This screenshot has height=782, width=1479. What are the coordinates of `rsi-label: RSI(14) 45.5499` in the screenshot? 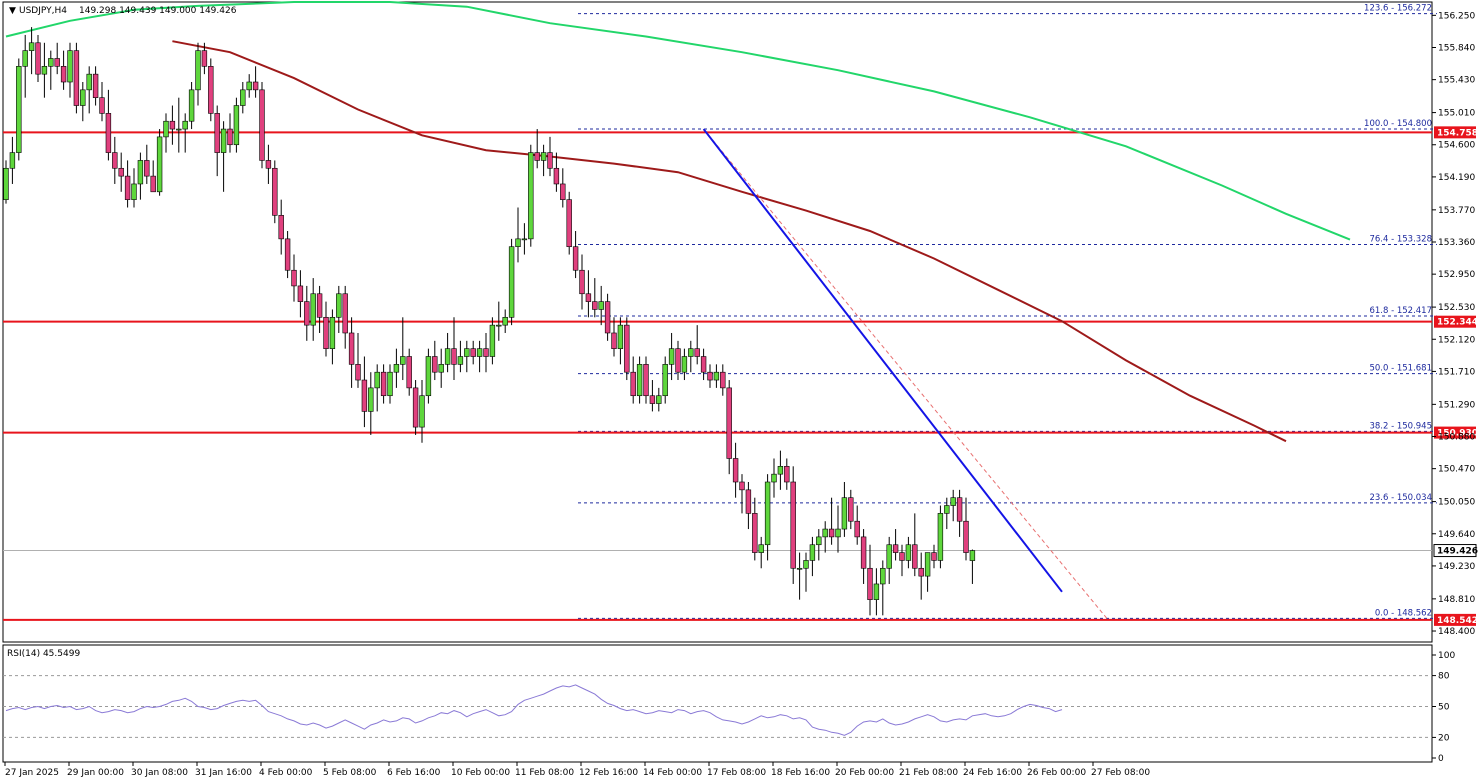 It's located at (43, 654).